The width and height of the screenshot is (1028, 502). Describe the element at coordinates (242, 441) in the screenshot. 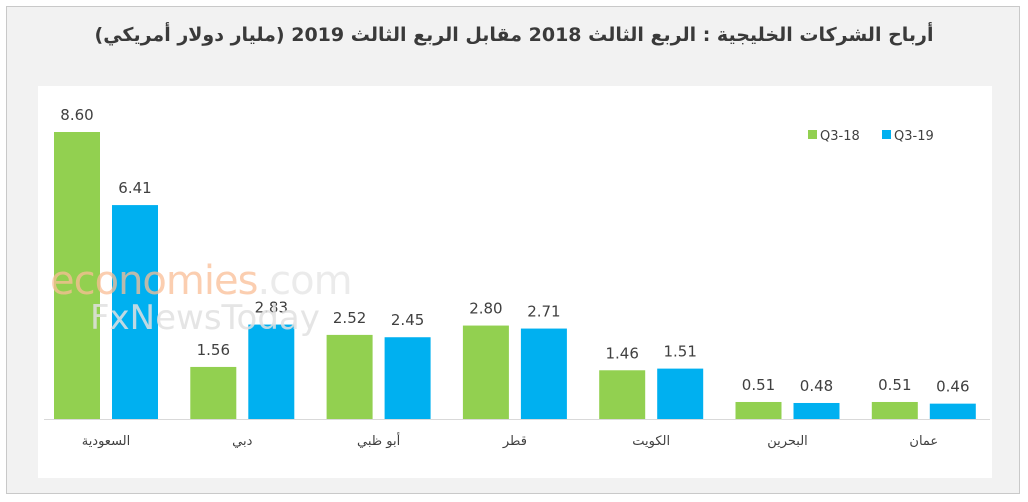

I see `category-label-1: دبي` at that location.